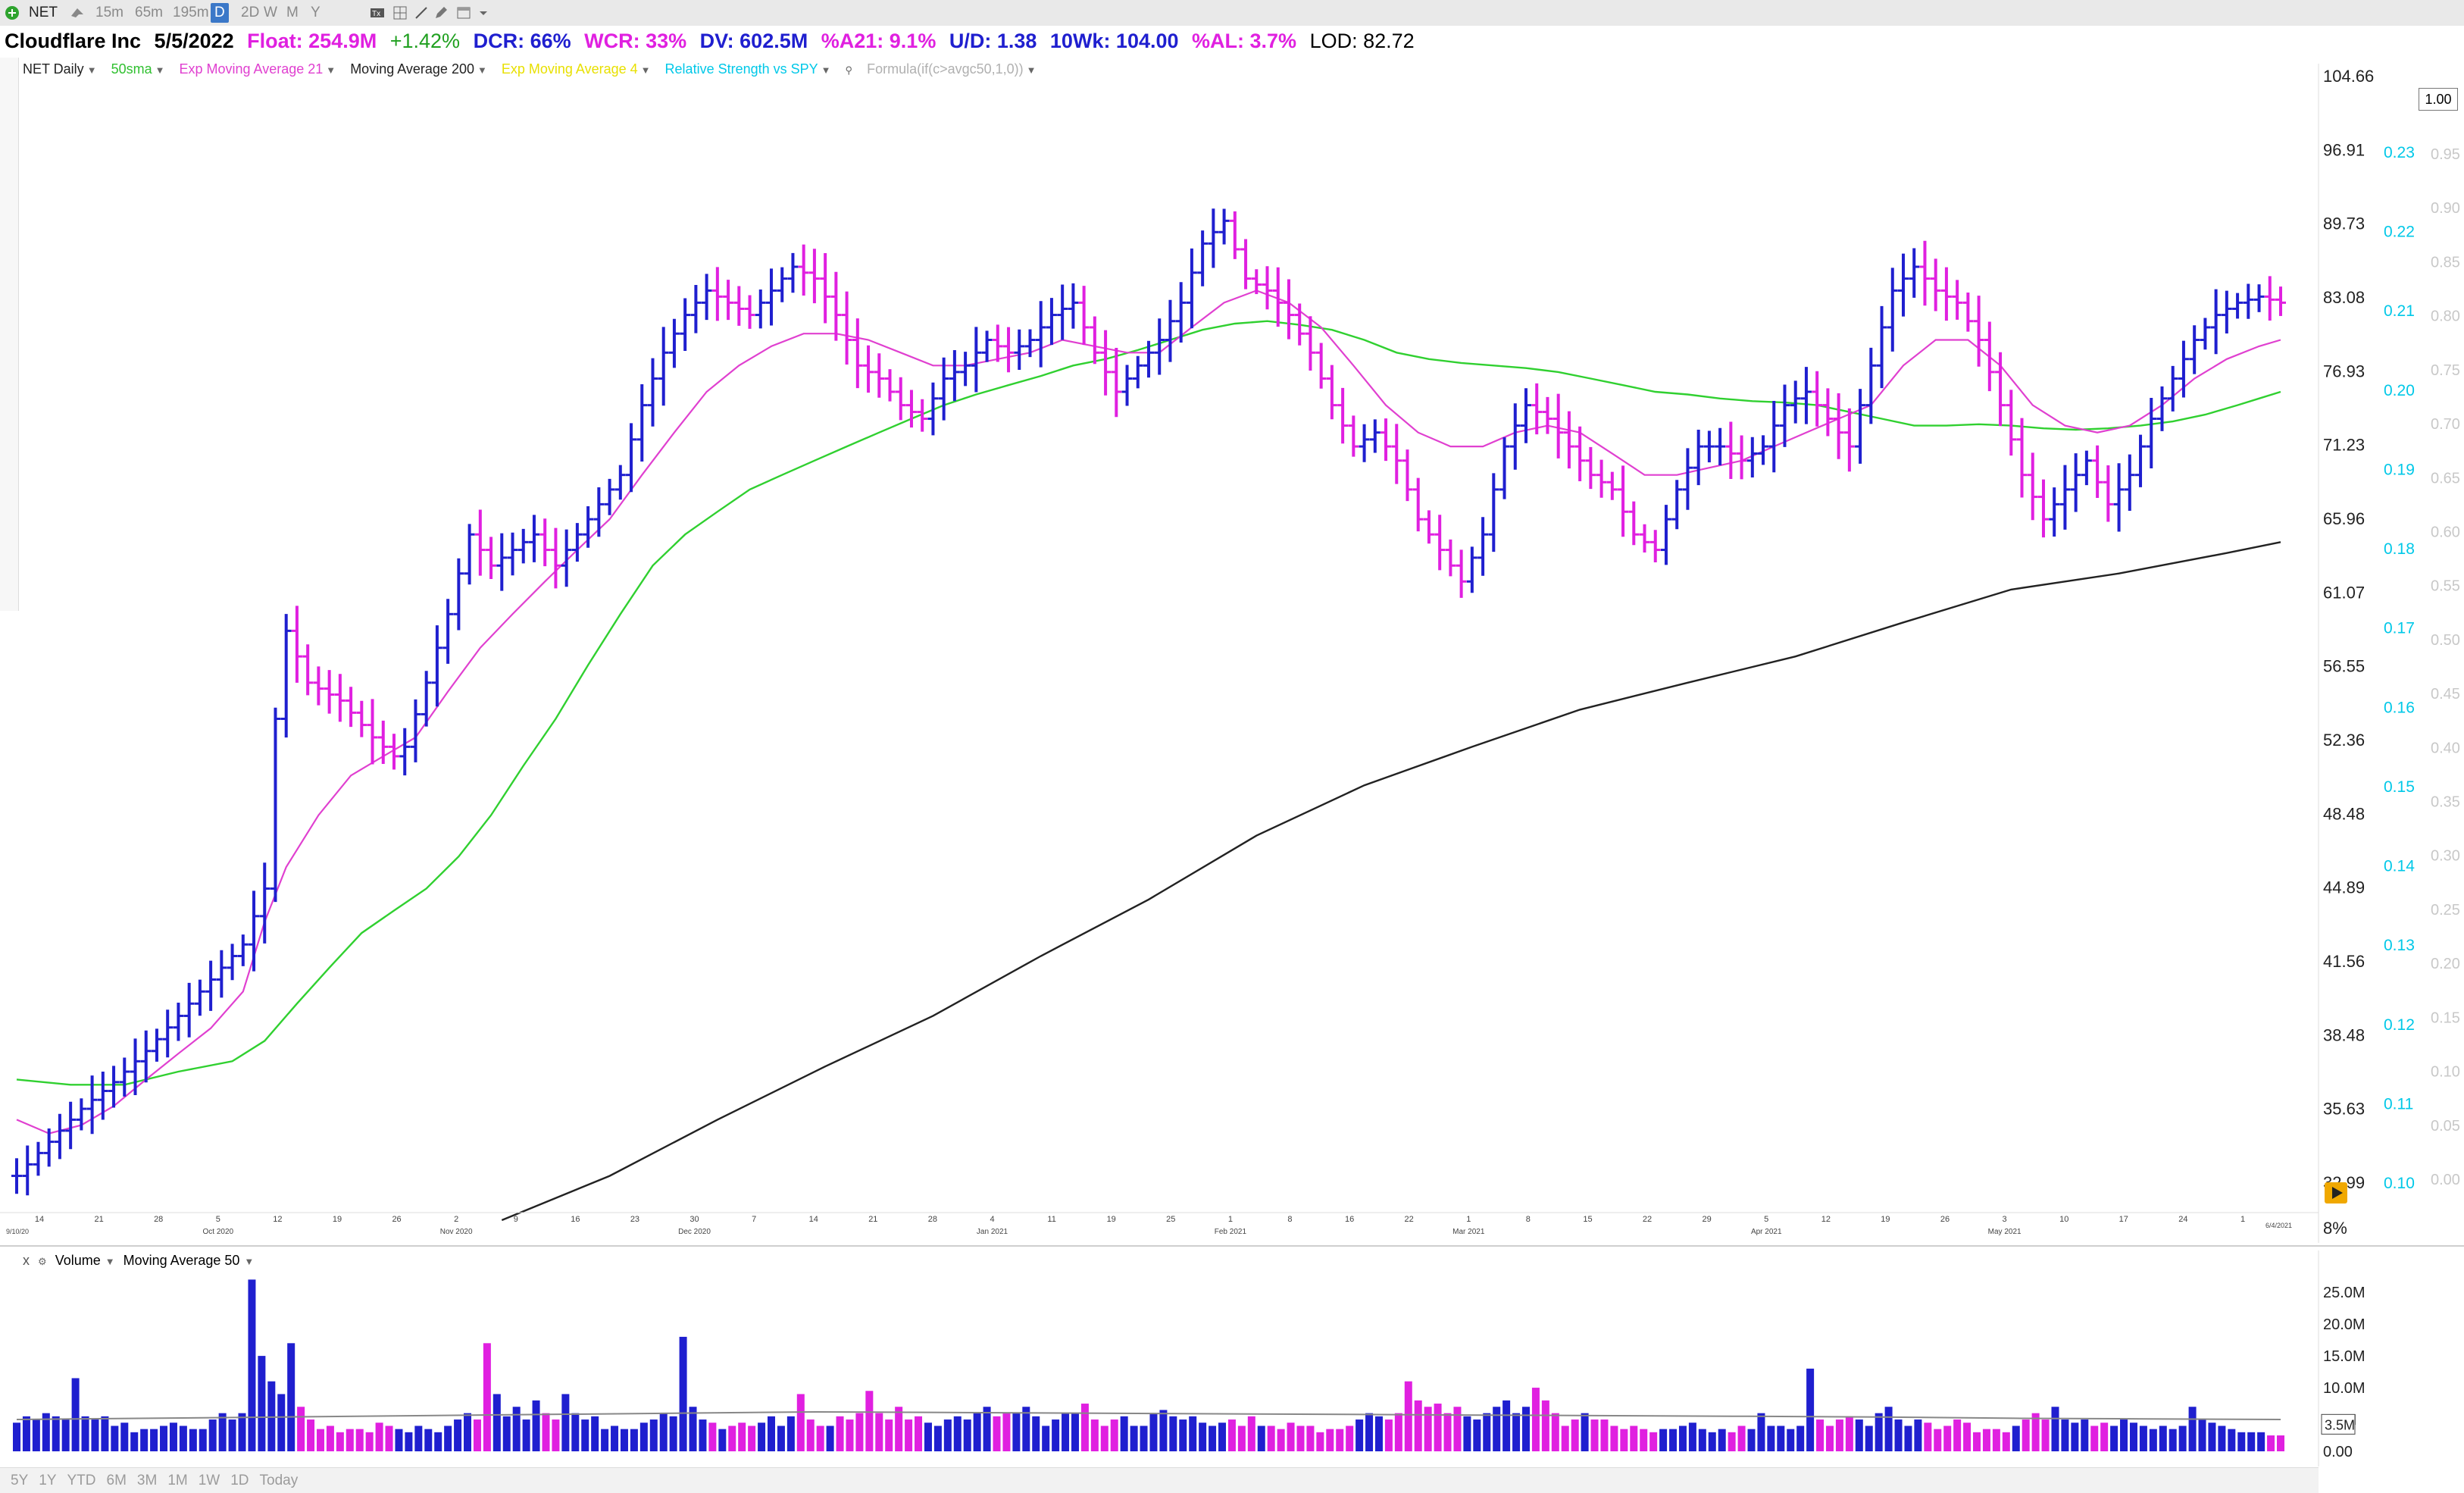  What do you see at coordinates (441, 13) in the screenshot?
I see `pencil-icon` at bounding box center [441, 13].